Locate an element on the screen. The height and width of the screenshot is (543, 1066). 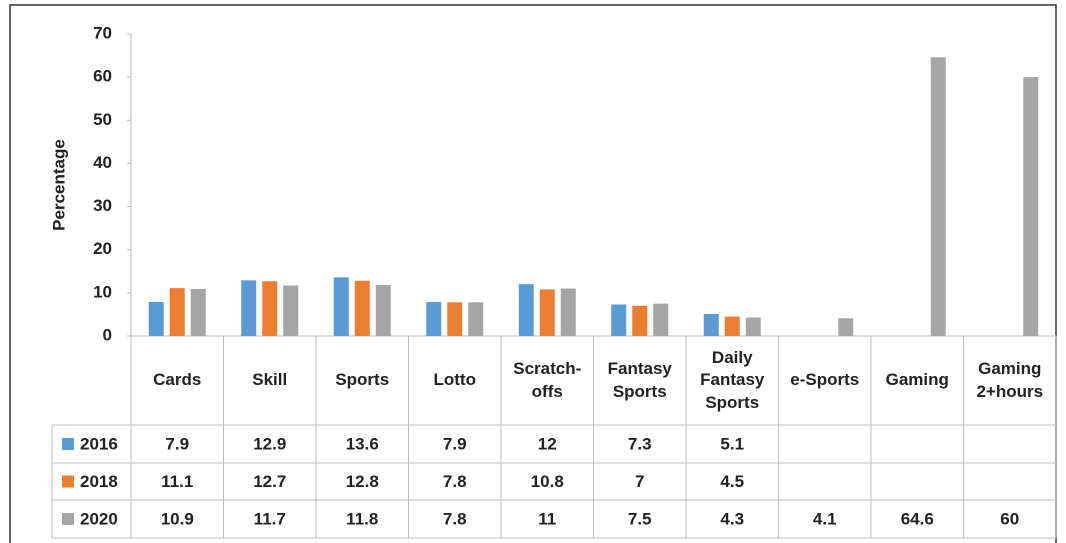
category-cell: Gaming 2+hours is located at coordinates (1010, 380).